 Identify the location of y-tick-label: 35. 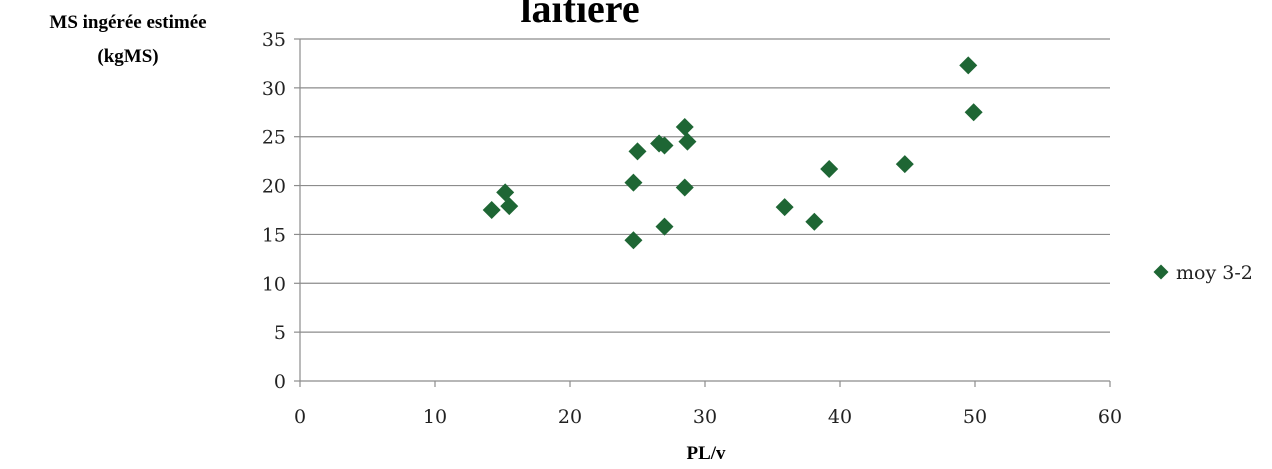
(274, 40).